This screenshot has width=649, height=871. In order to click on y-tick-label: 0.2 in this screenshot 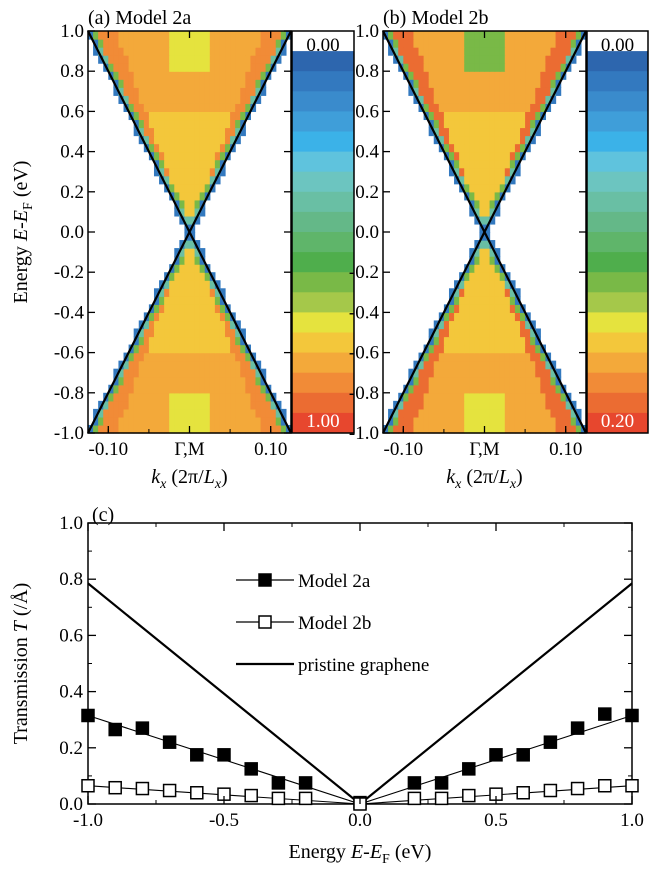, I will do `click(72, 192)`.